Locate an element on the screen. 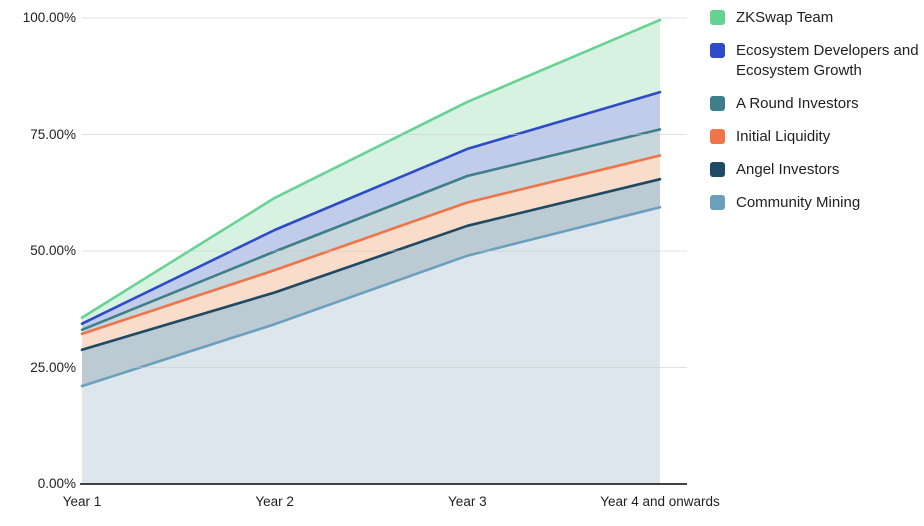  legend-item-angel-investors: Angel Investors is located at coordinates (815, 170).